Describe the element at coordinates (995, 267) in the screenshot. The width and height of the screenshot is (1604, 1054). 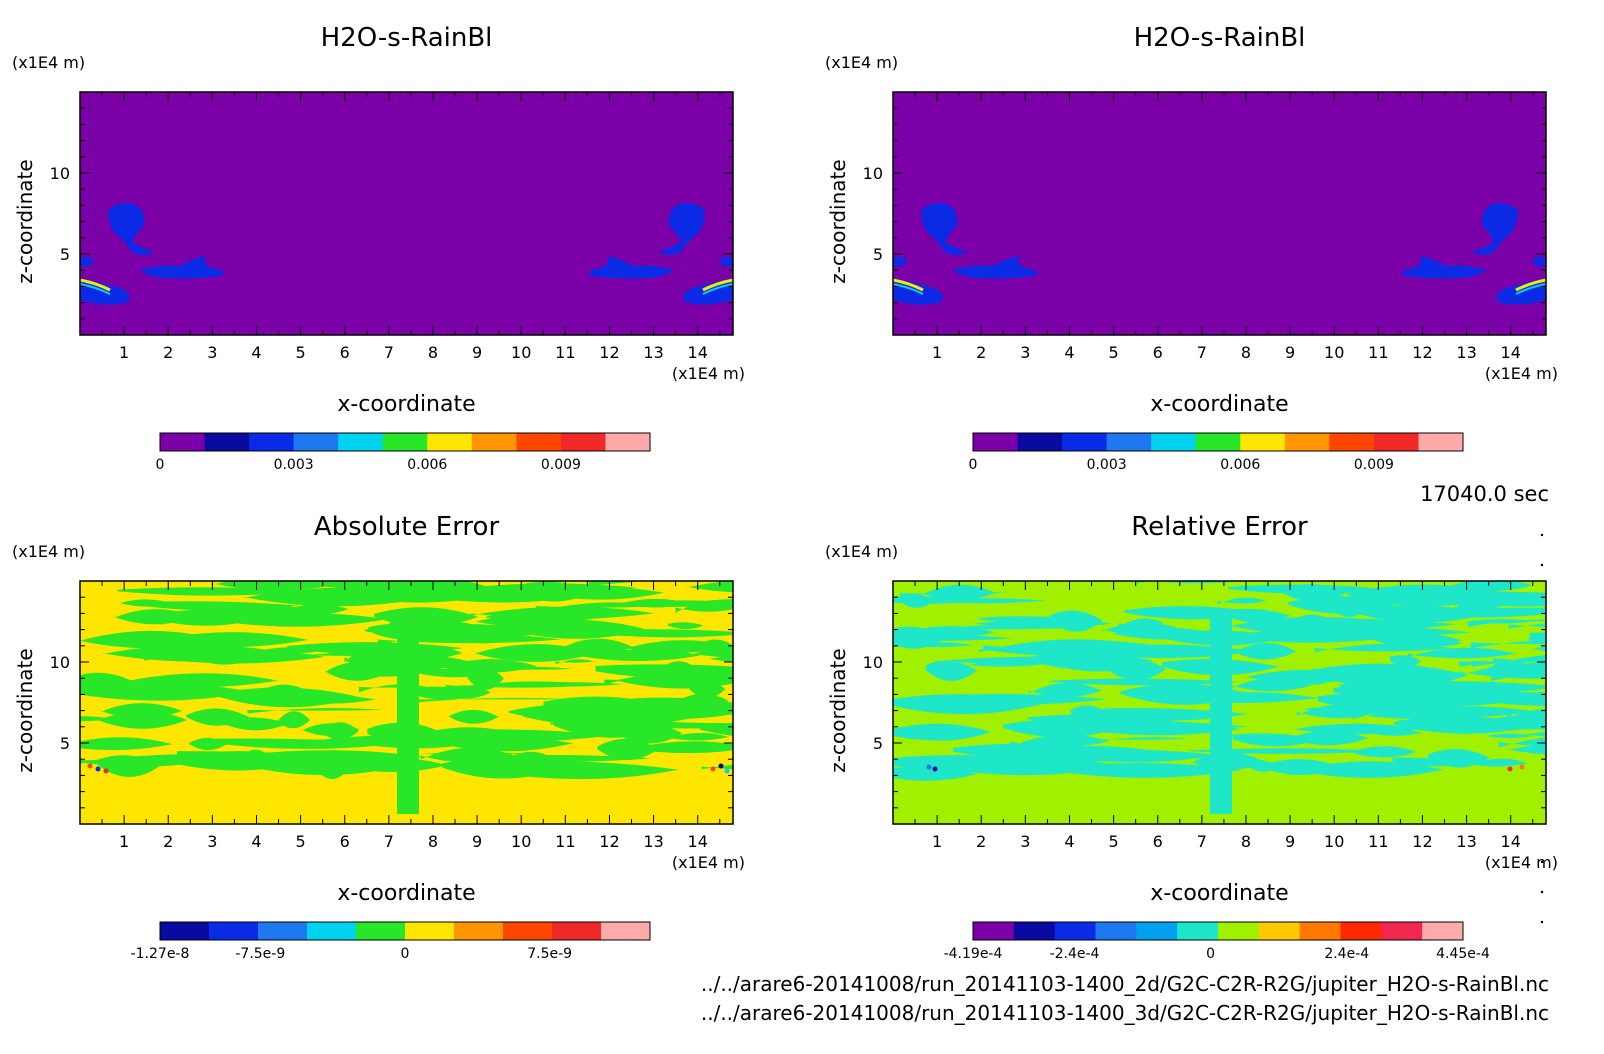
I see `blob-mid-left` at that location.